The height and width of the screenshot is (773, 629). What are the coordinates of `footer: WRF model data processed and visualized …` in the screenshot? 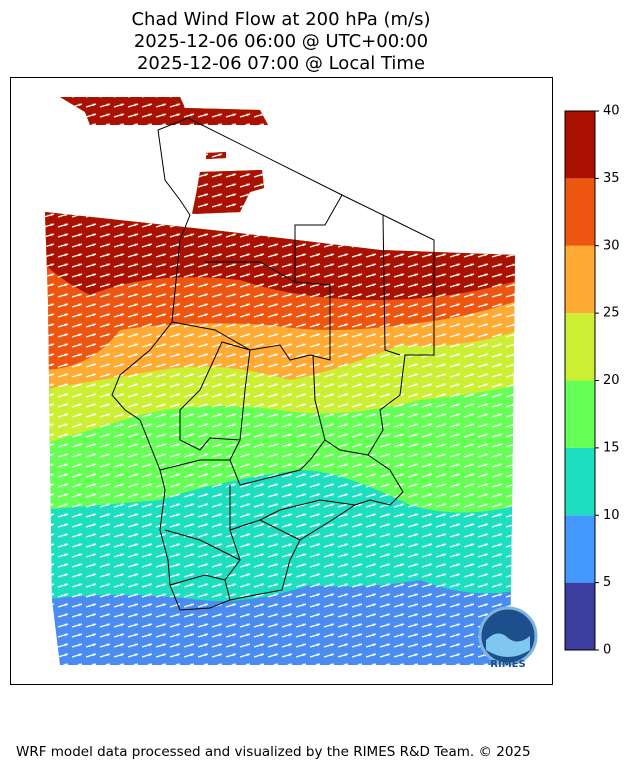 It's located at (273, 752).